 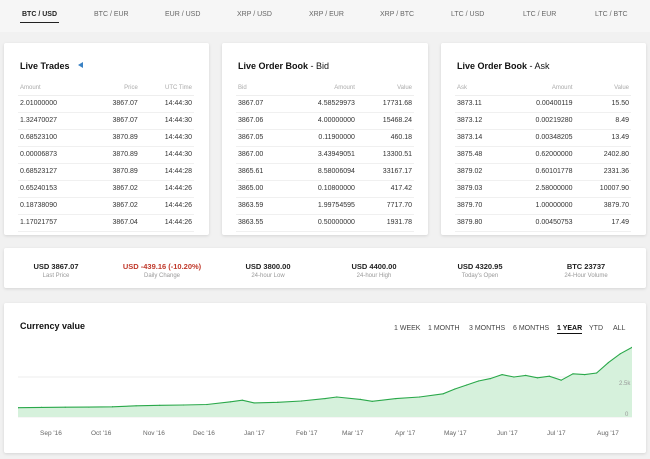 I want to click on tab-ltc-usd: LTC / USD, so click(x=468, y=14).